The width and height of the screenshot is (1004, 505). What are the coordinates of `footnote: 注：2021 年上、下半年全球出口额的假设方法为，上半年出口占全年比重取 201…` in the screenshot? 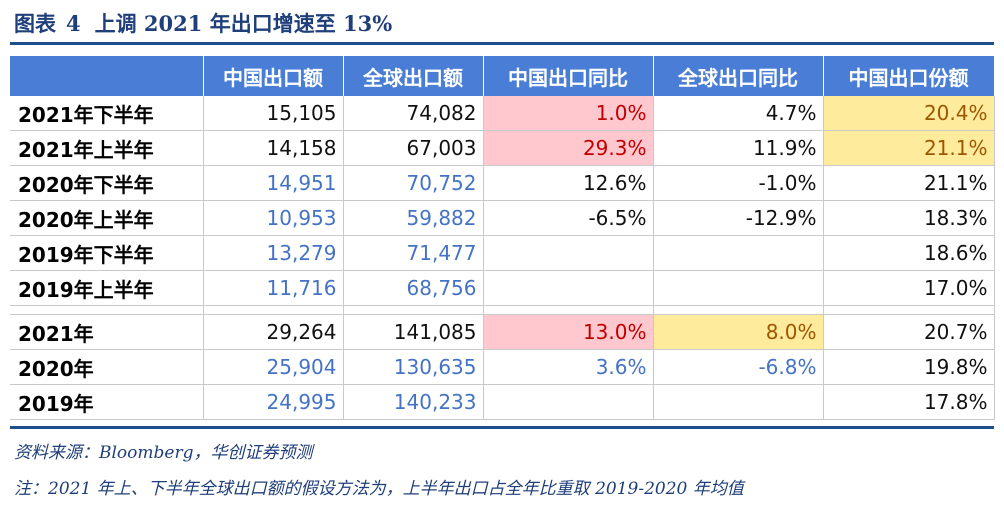 It's located at (379, 489).